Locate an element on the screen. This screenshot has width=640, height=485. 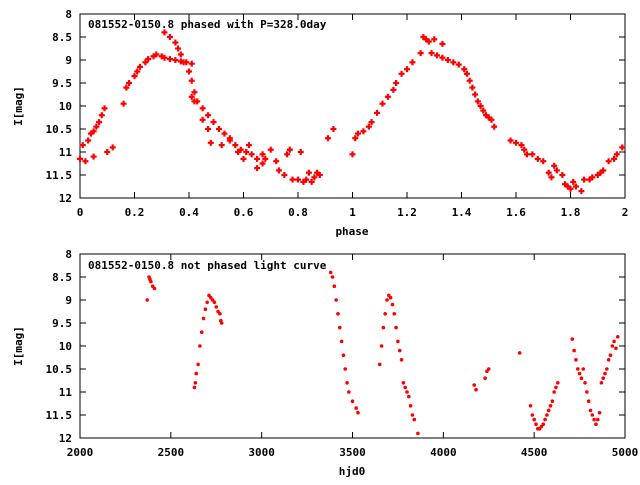
x-tick-label: 5000 is located at coordinates (625, 452).